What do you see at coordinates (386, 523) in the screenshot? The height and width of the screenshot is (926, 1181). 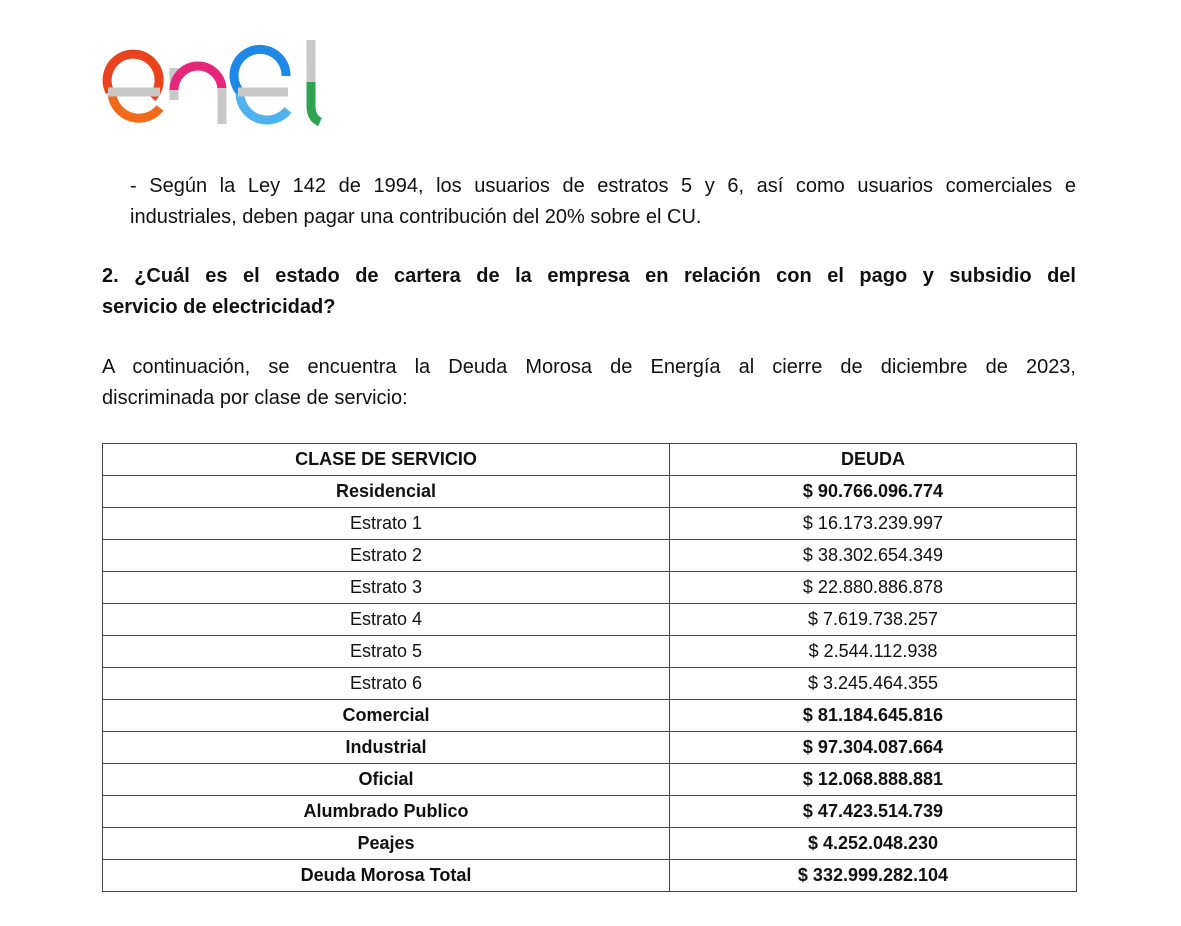 I see `cell-clase: Estrato 1` at bounding box center [386, 523].